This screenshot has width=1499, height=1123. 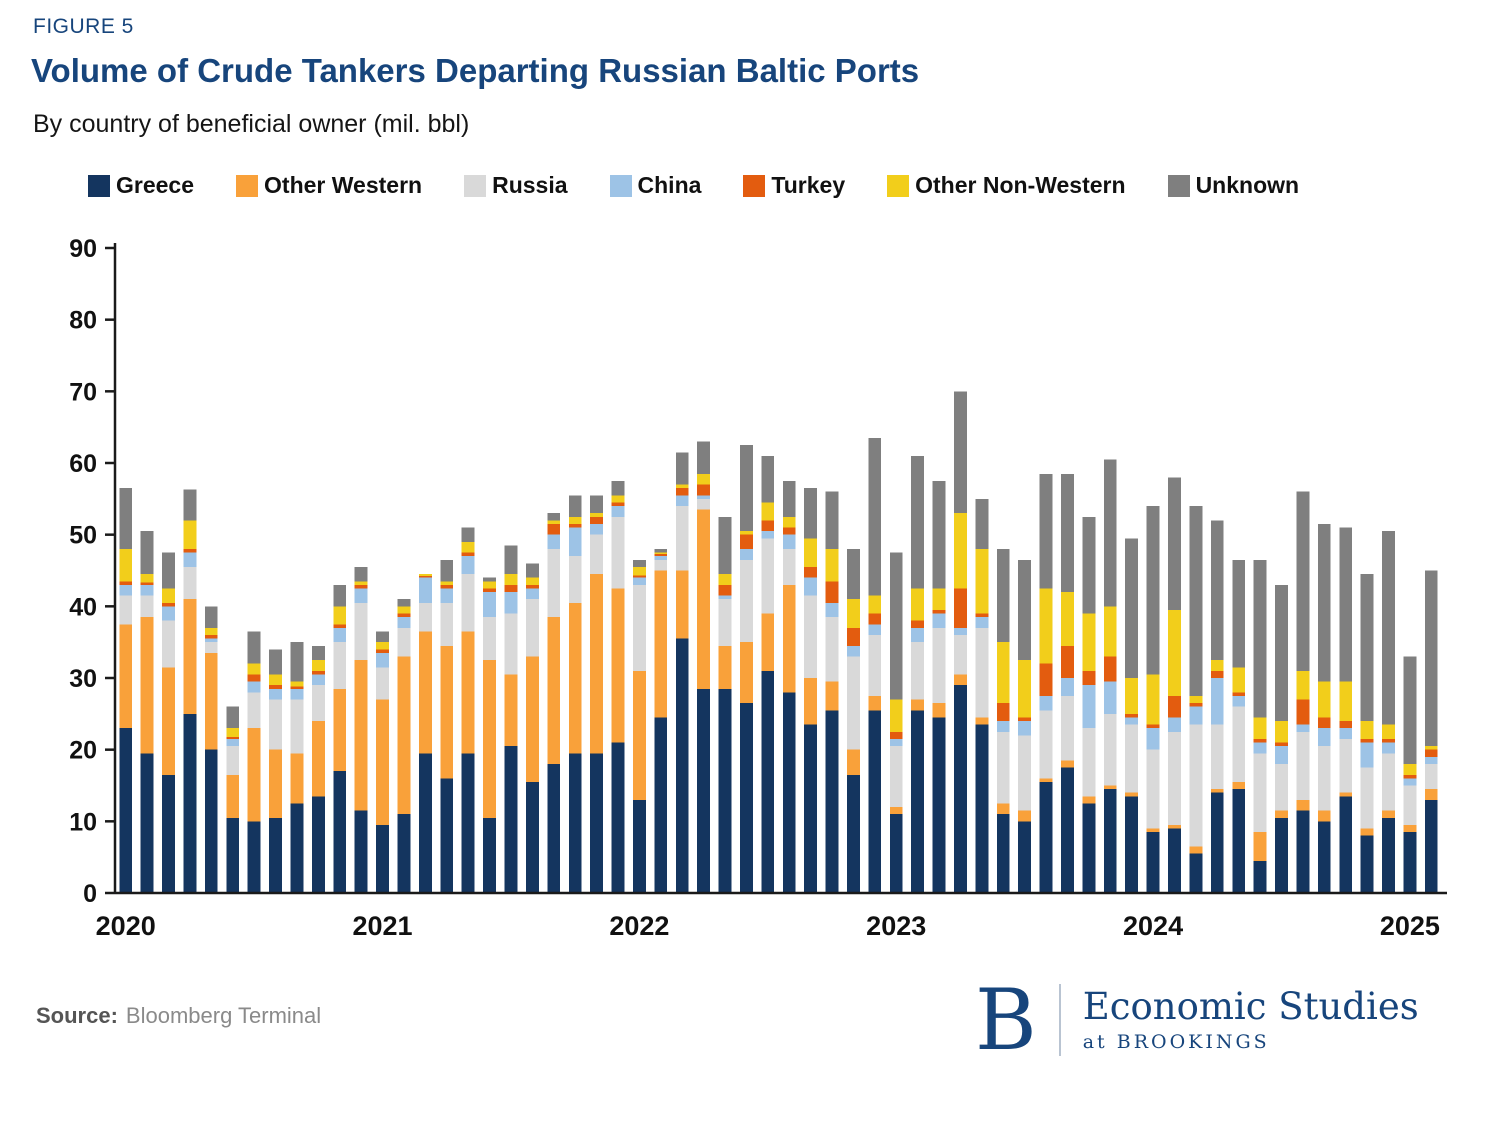 What do you see at coordinates (1247, 185) in the screenshot?
I see `legend-label: Unknown` at bounding box center [1247, 185].